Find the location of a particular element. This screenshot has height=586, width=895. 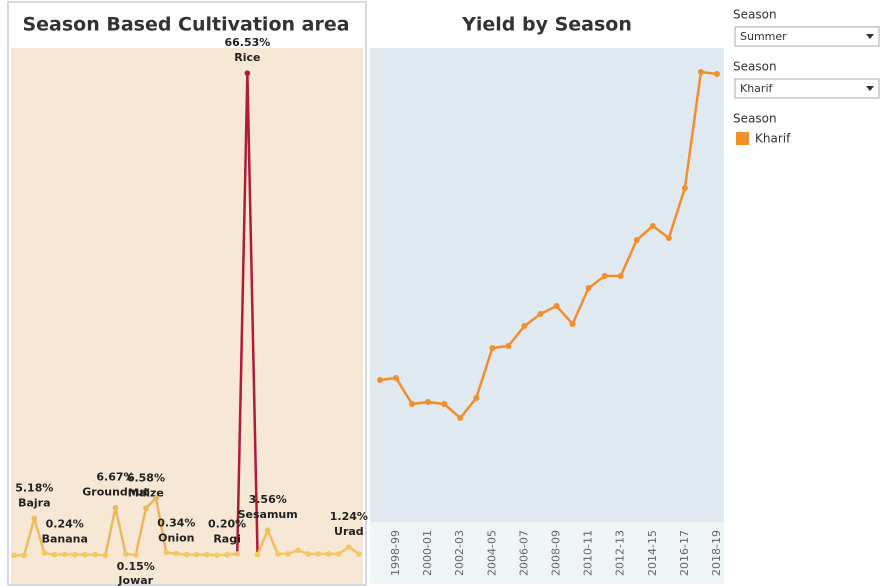

legend-item: Kharif is located at coordinates (773, 139).